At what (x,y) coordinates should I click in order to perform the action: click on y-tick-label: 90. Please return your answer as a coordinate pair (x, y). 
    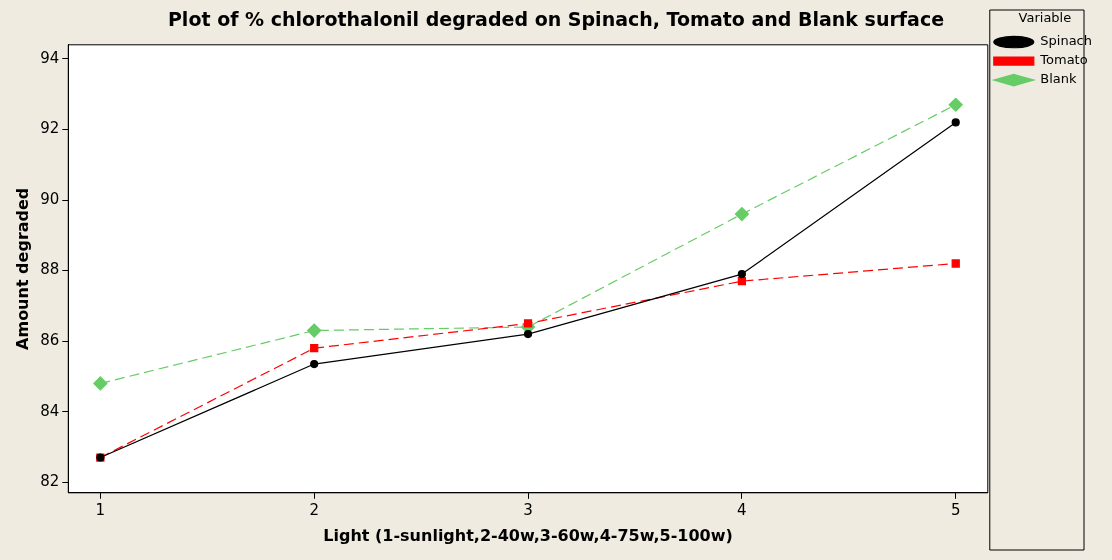
    Looking at the image, I should click on (50, 198).